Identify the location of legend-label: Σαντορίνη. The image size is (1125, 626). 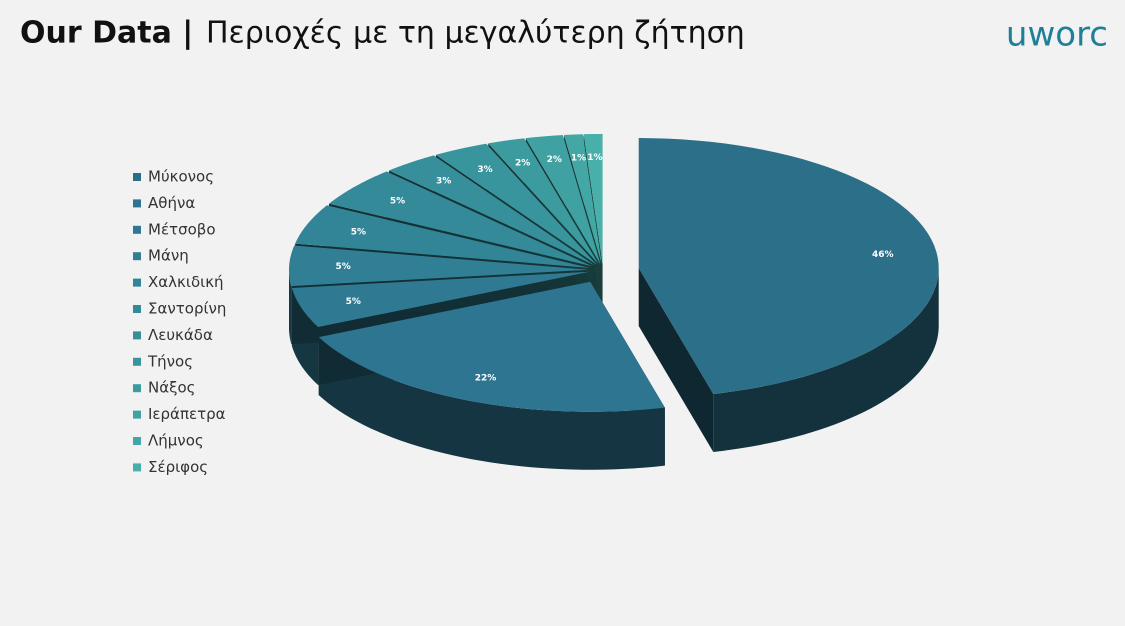
(187, 309).